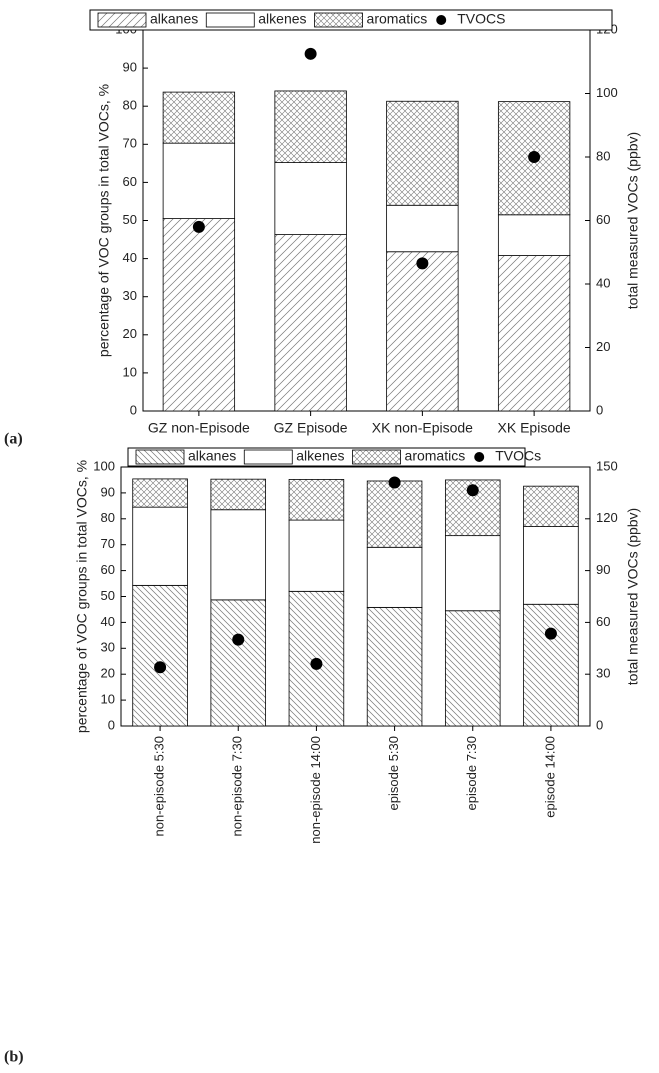  I want to click on x-tick-label: GZ non-Episode, so click(199, 428).